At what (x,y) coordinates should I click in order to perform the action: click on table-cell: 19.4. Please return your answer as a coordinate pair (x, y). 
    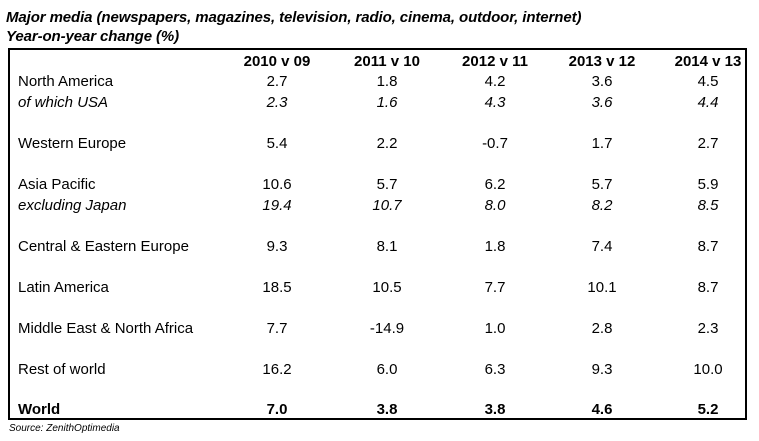
    Looking at the image, I should click on (277, 205).